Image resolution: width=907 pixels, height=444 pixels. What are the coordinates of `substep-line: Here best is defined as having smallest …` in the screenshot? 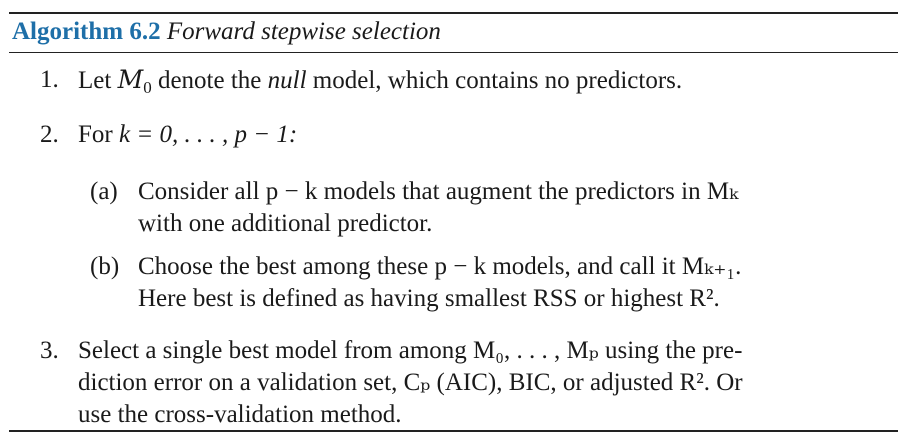 It's located at (429, 298).